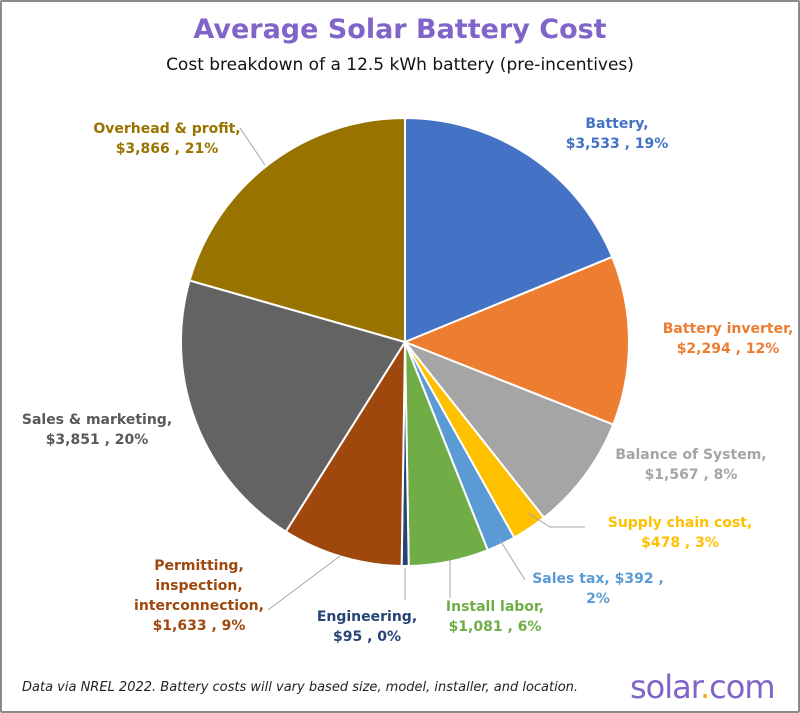  Describe the element at coordinates (728, 339) in the screenshot. I see `data-label-battery-inverter: Battery inverter, $2,294 , 12%` at that location.